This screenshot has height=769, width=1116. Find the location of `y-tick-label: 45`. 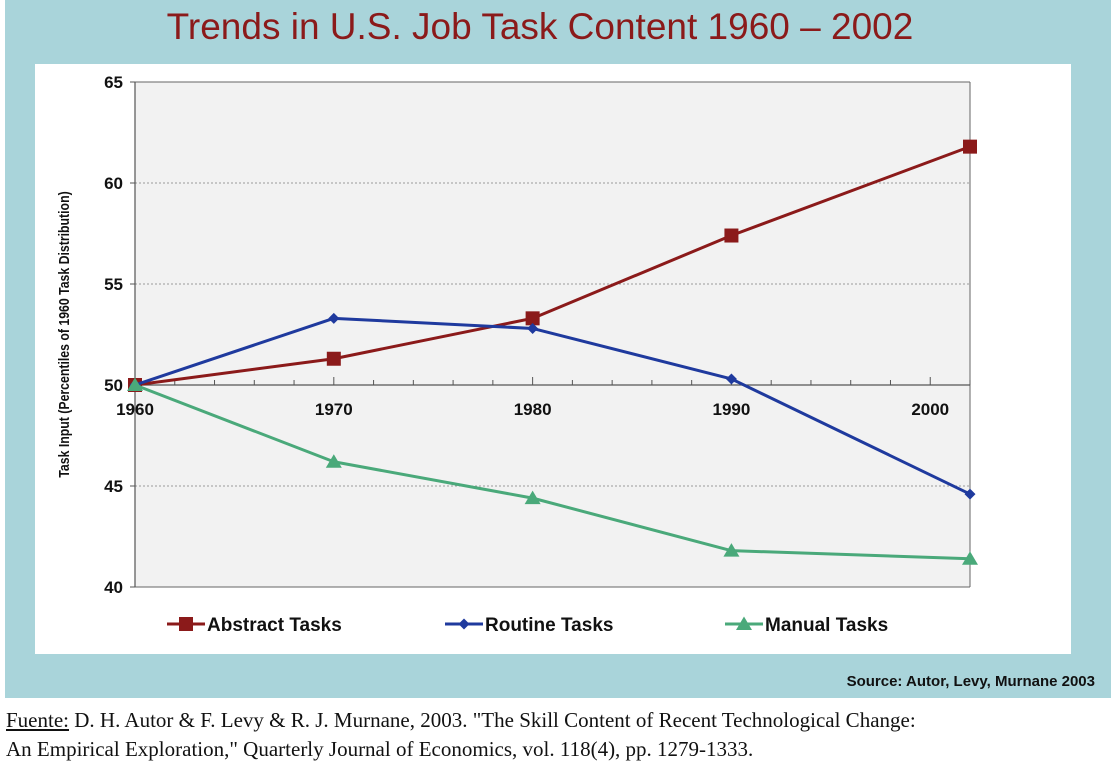

y-tick-label: 45 is located at coordinates (113, 486).